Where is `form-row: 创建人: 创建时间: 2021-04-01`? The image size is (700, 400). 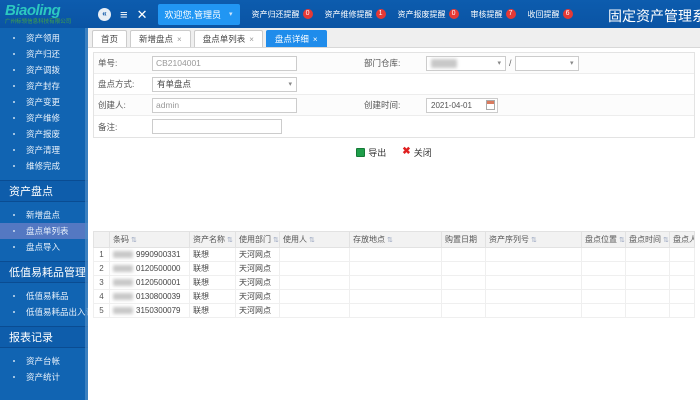
form-row: 创建人: 创建时间: 2021-04-01 is located at coordinates (394, 105).